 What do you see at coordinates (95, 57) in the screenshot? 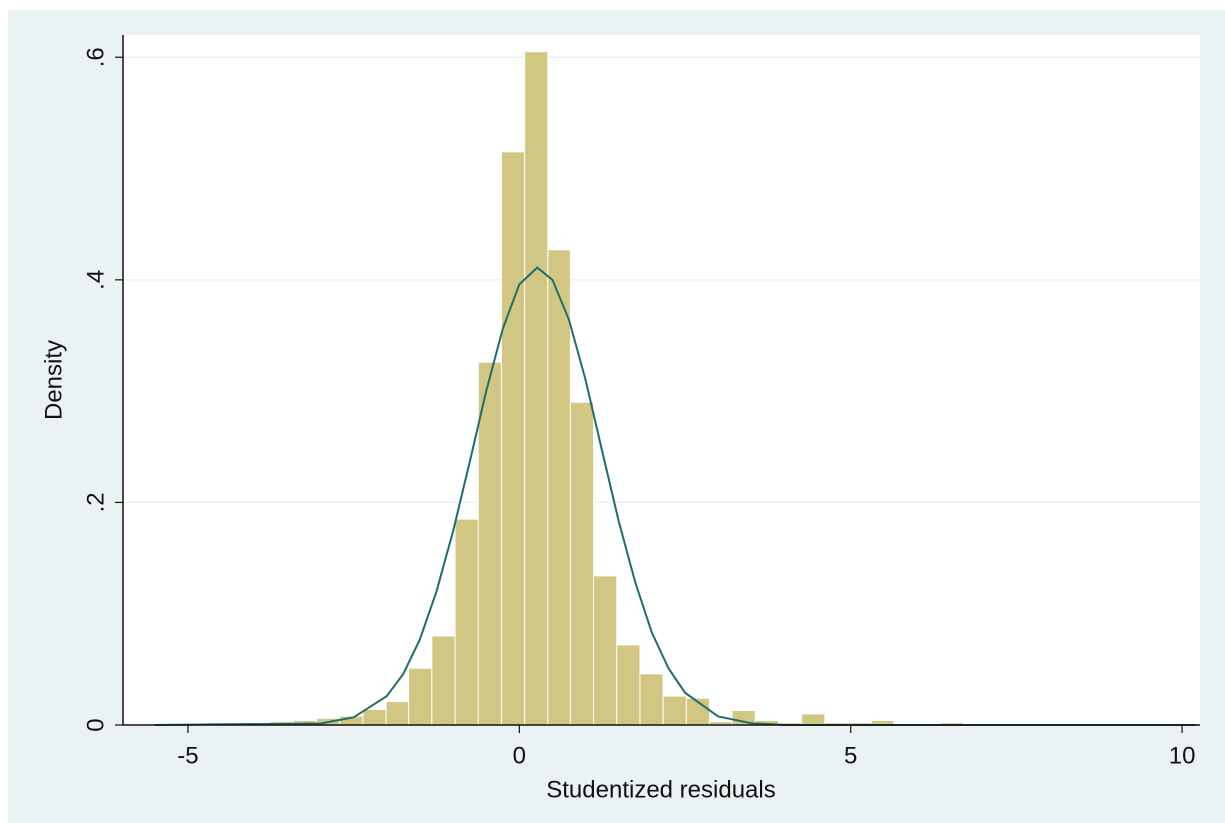
I see `y-tick-label: .6` at bounding box center [95, 57].